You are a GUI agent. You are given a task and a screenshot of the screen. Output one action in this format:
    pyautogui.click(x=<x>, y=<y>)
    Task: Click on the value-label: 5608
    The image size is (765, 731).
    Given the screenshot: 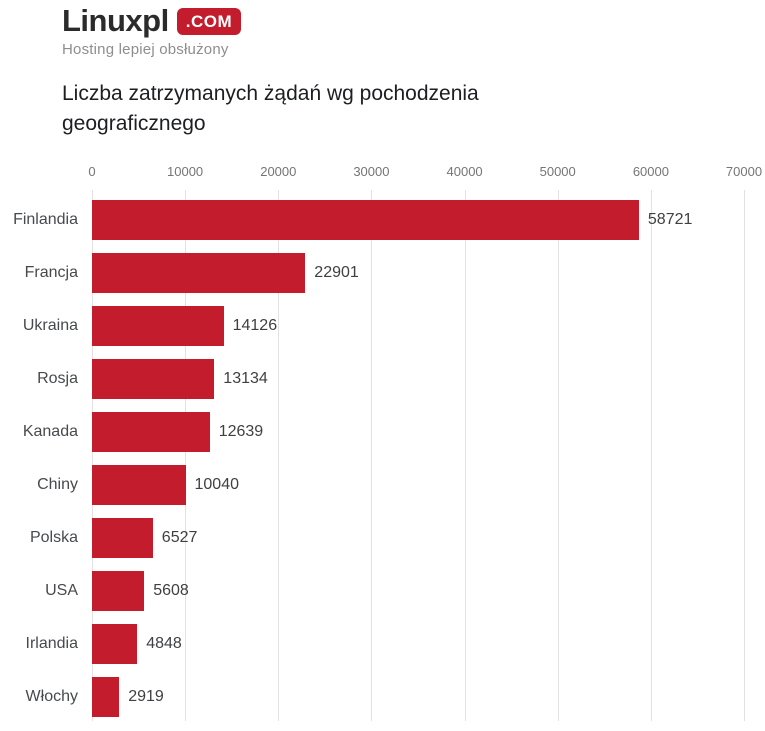 What is the action you would take?
    pyautogui.click(x=171, y=590)
    